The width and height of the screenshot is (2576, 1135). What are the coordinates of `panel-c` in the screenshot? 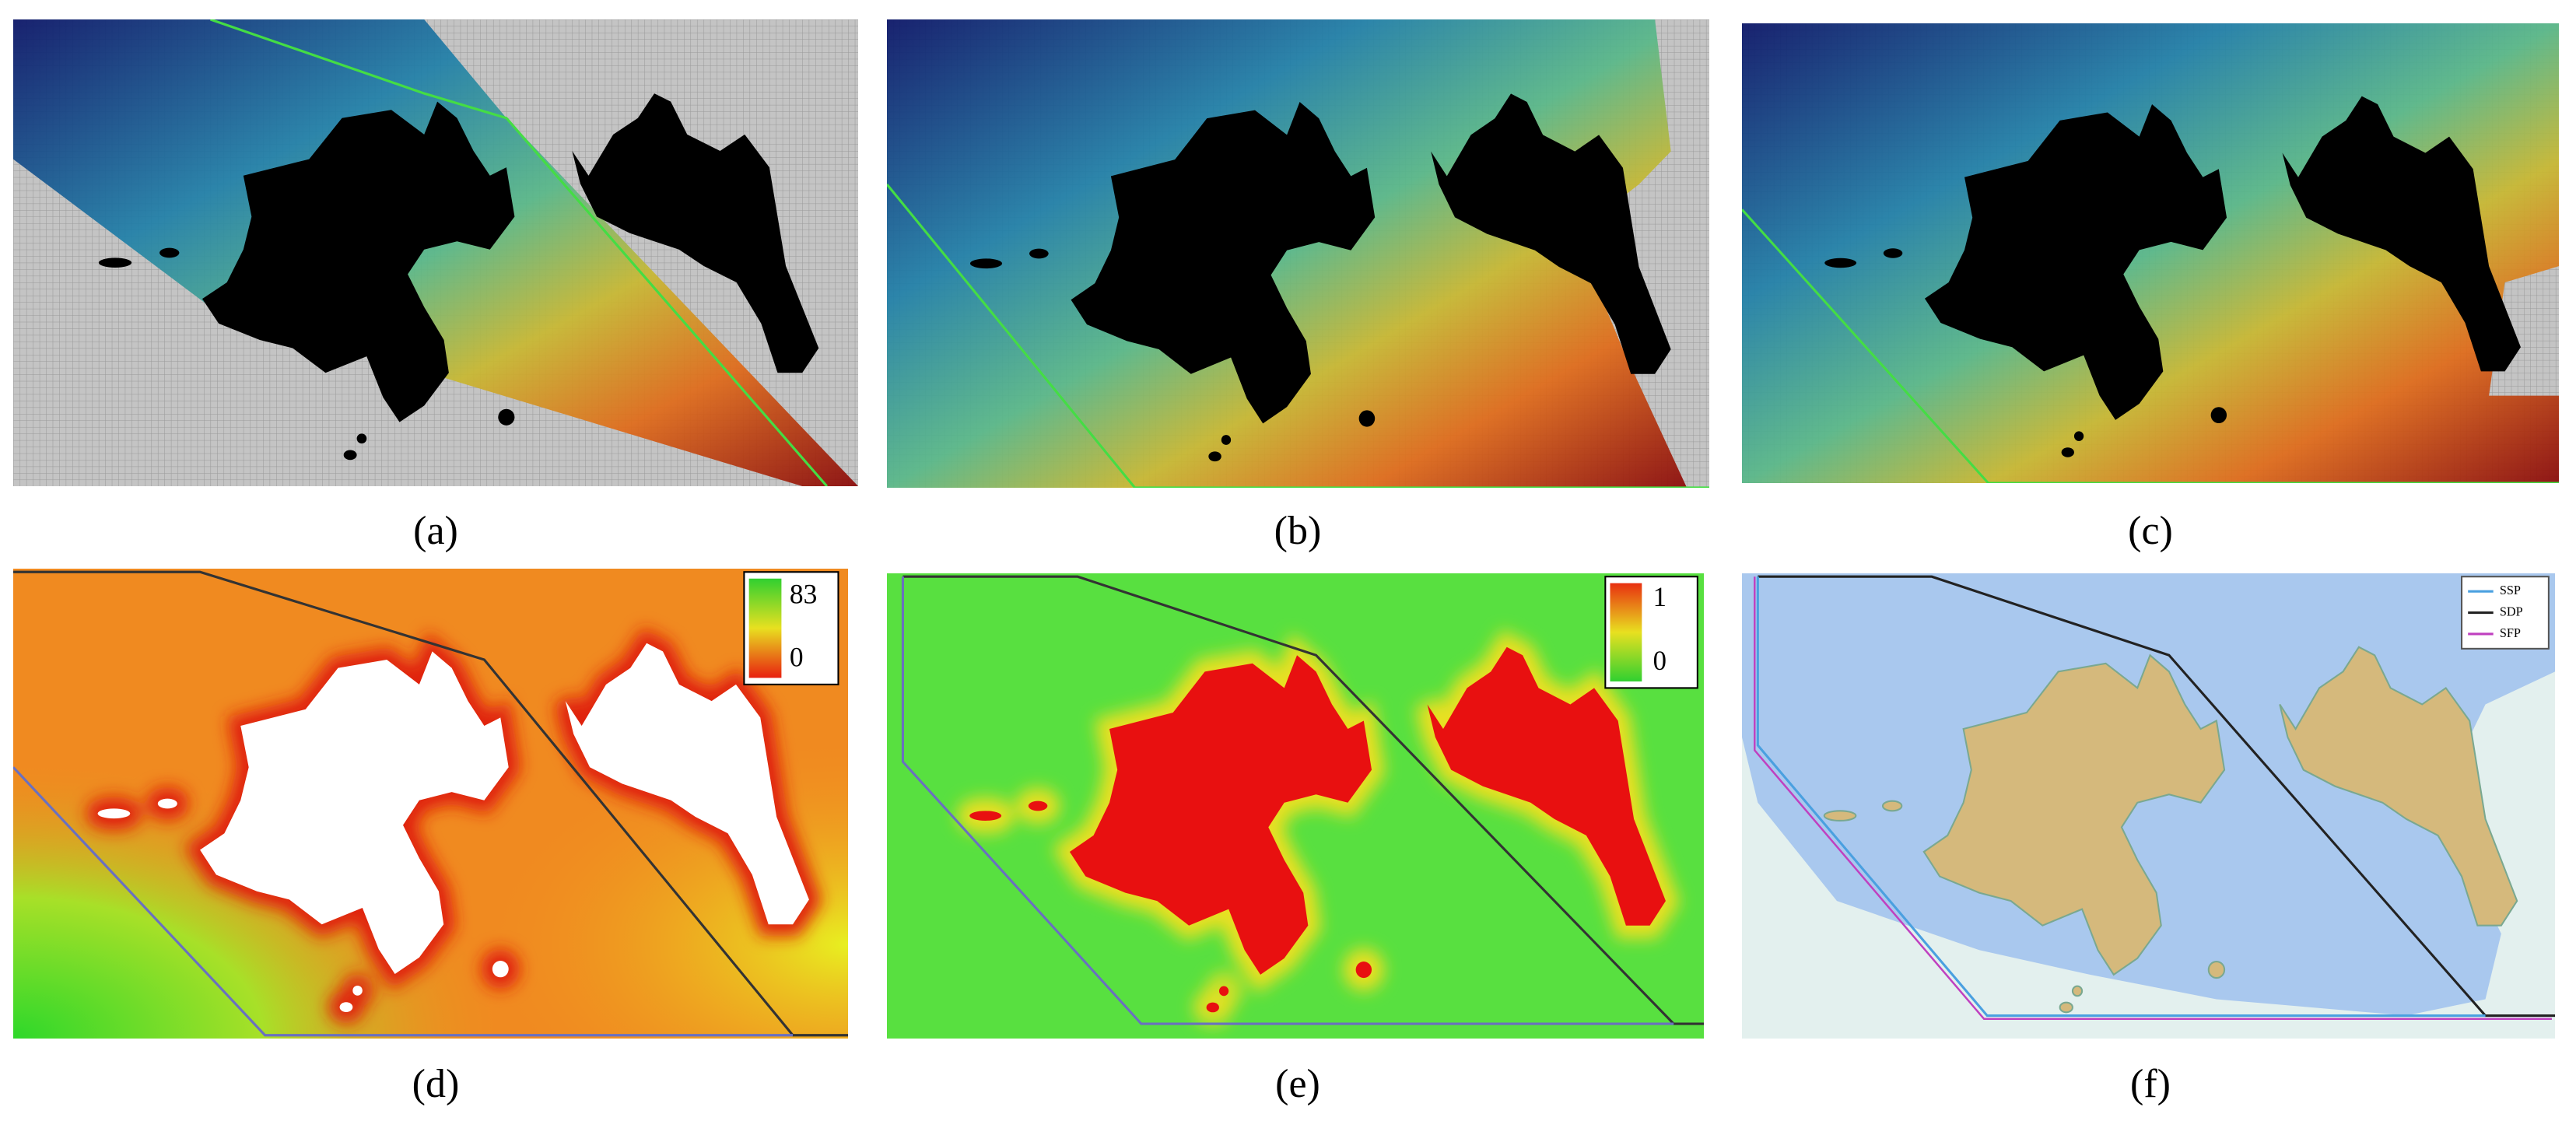 It's located at (2150, 253).